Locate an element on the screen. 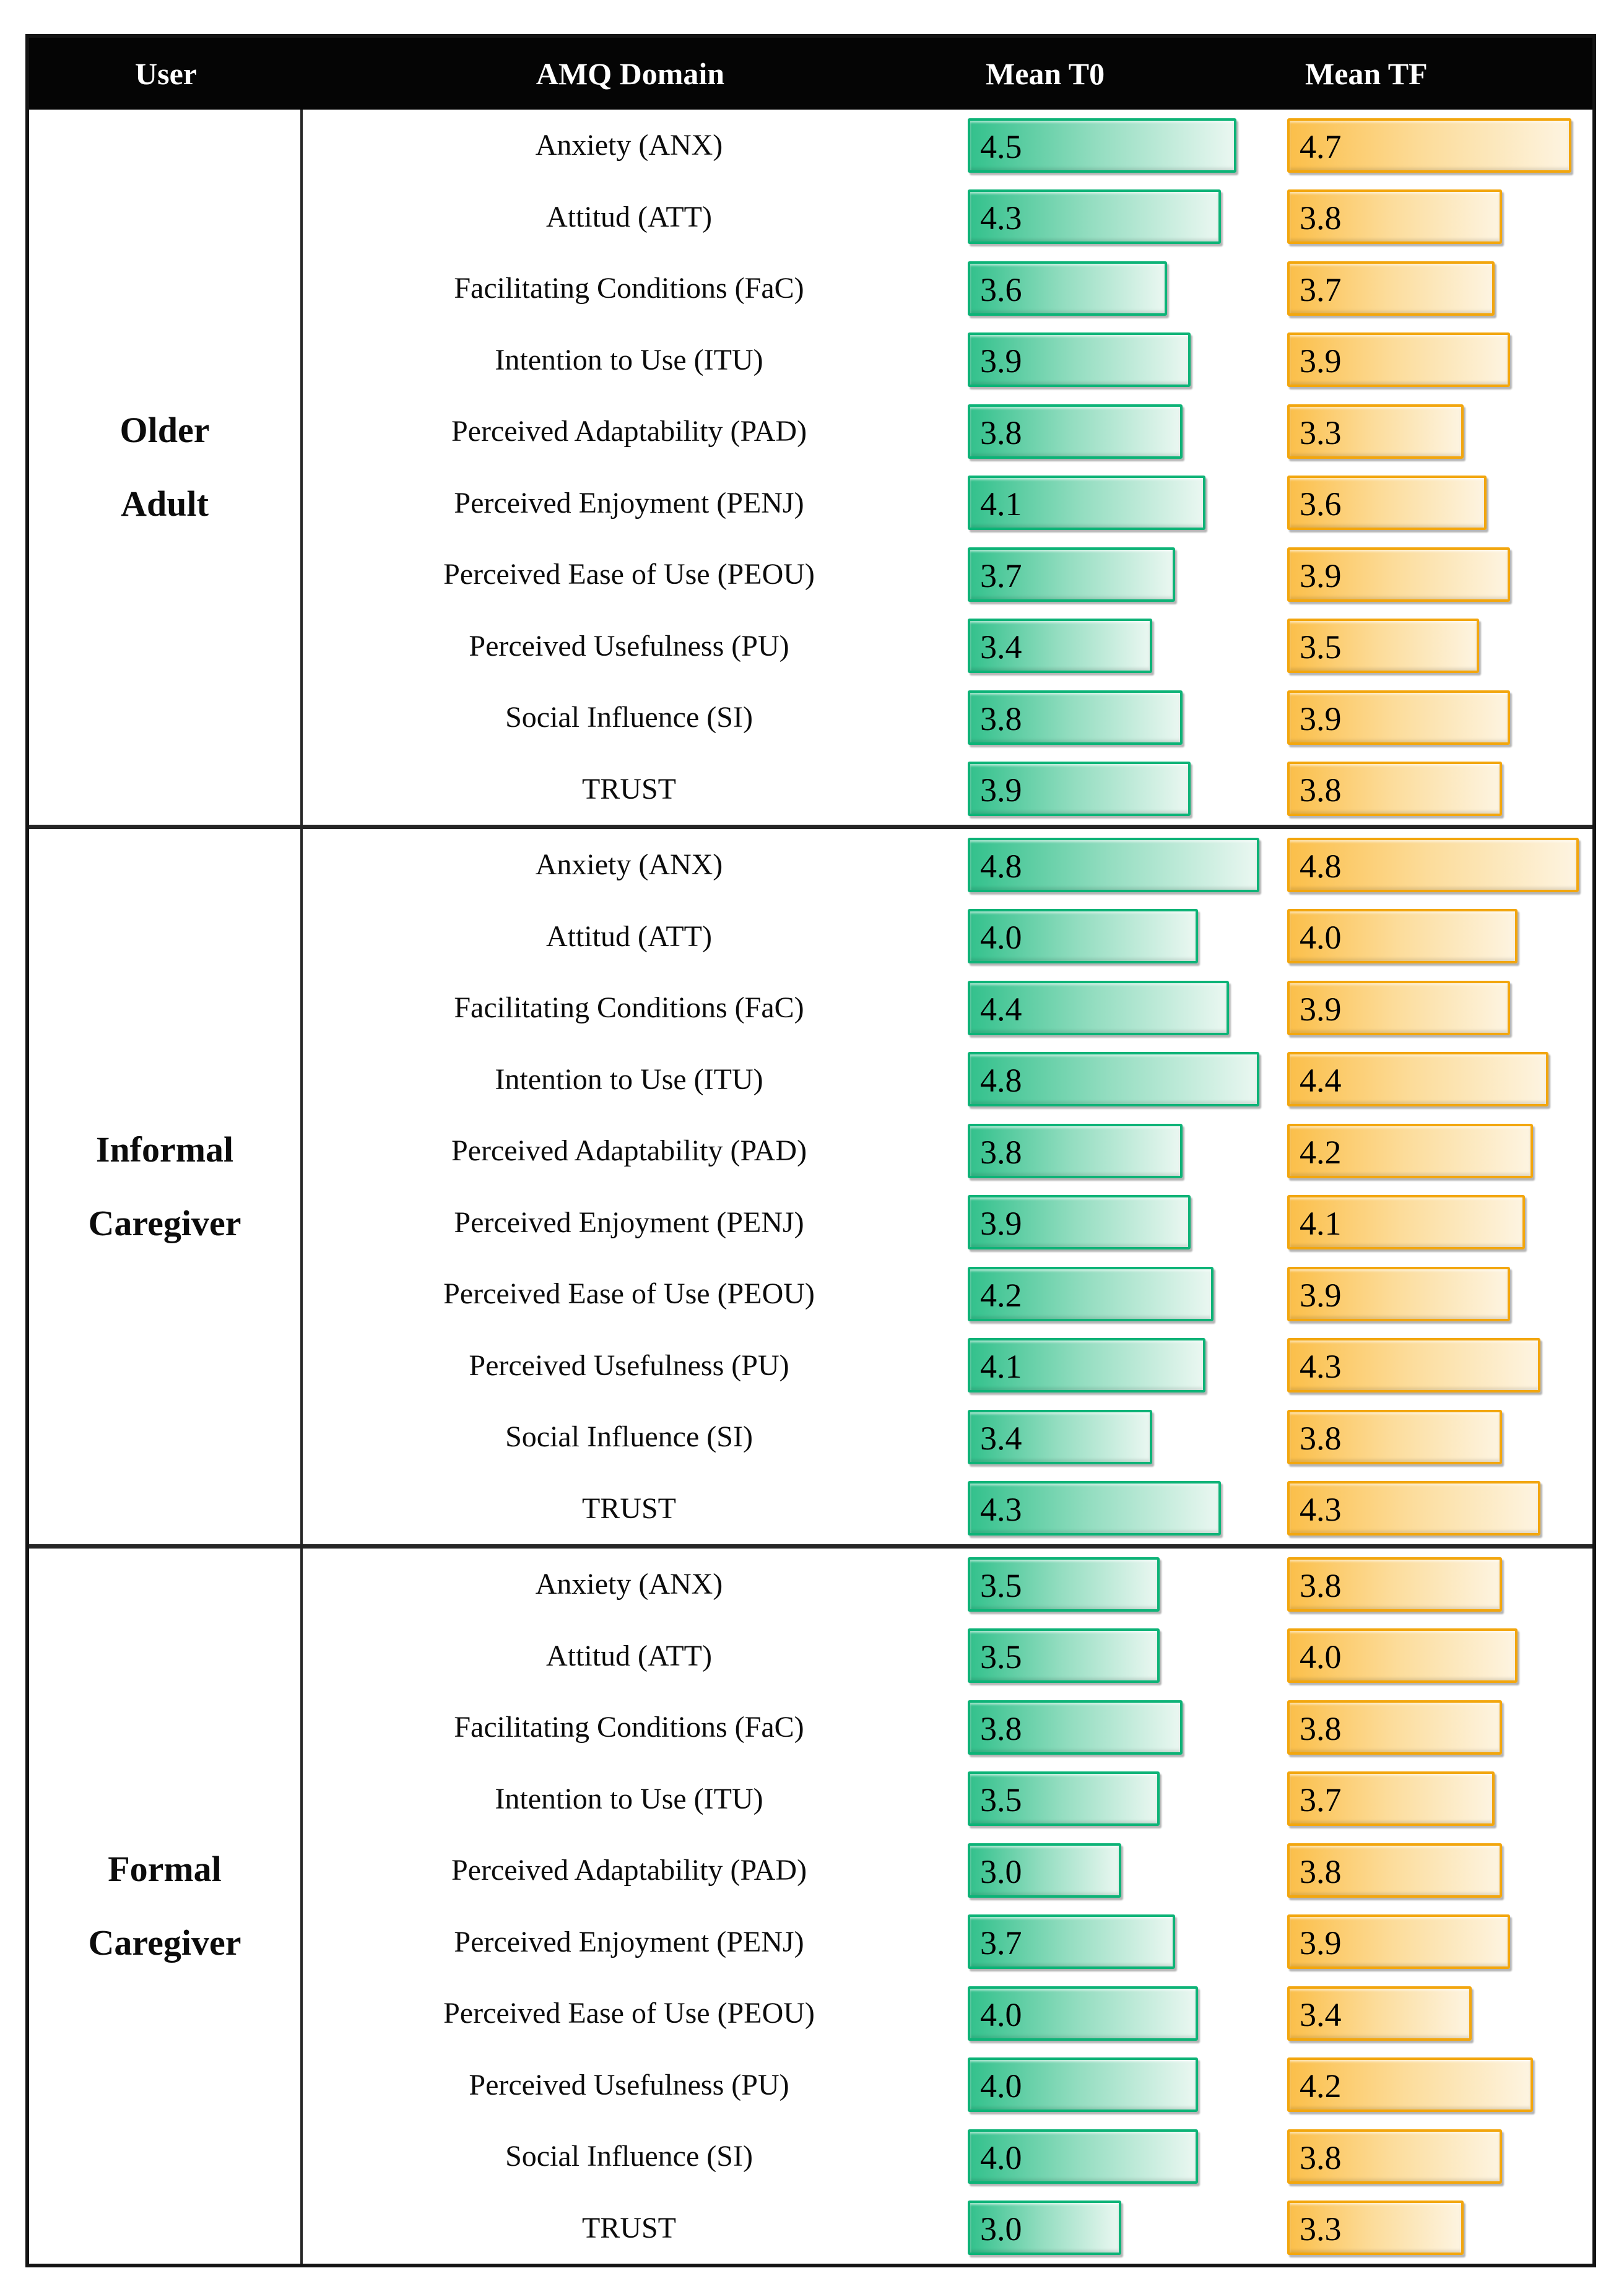 This screenshot has height=2294, width=1624. mean-t0-cell: 3.7 is located at coordinates (1115, 1942).